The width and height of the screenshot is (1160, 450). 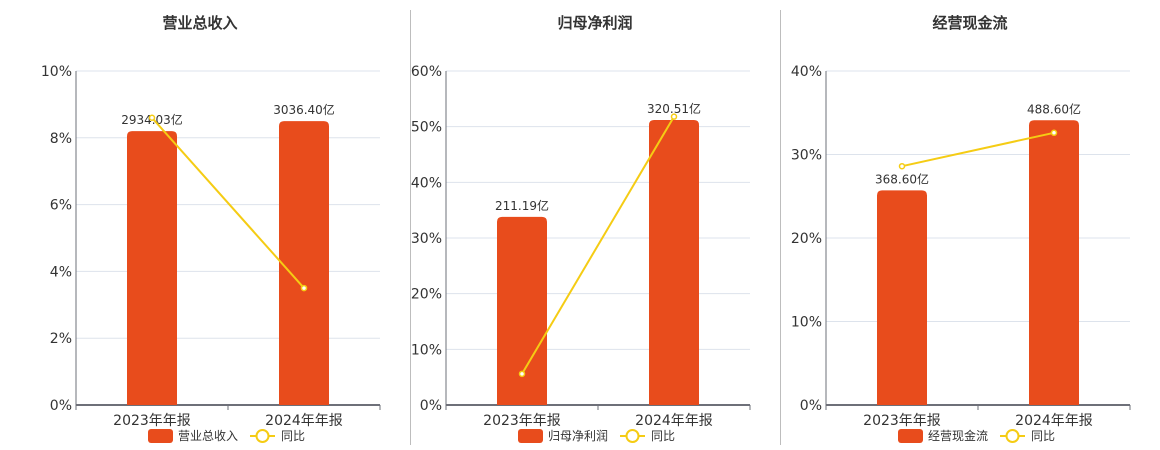 What do you see at coordinates (958, 435) in the screenshot?
I see `legend-bar-label: 经营现金流` at bounding box center [958, 435].